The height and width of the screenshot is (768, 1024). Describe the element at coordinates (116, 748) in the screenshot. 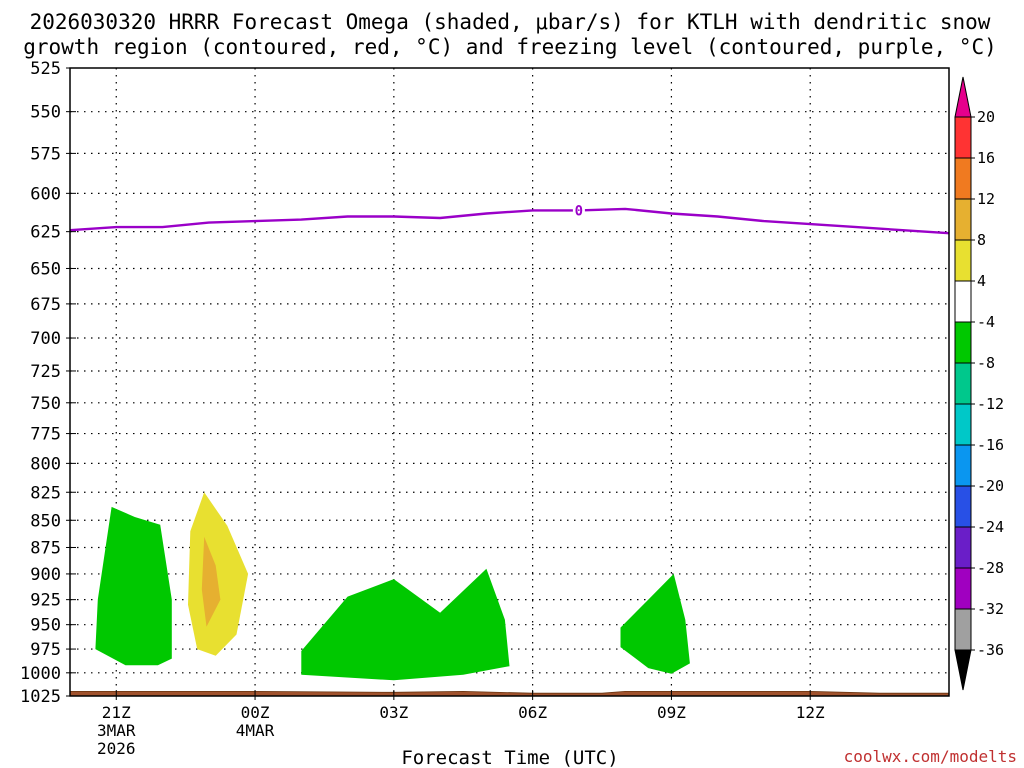

I see `x-tick-label: 2026` at that location.